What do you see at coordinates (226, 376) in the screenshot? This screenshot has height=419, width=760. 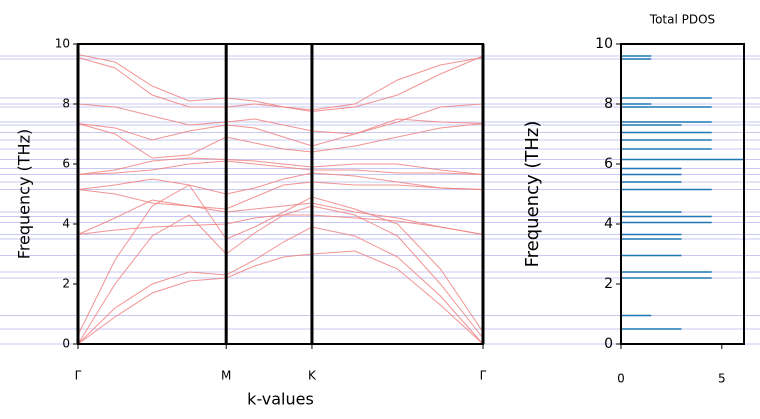 I see `x-tick-label: M` at bounding box center [226, 376].